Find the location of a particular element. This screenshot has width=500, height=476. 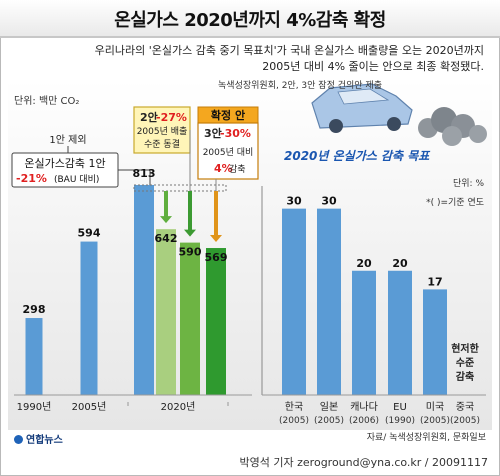

plan1-basis: (BAU 대비) is located at coordinates (76, 179).